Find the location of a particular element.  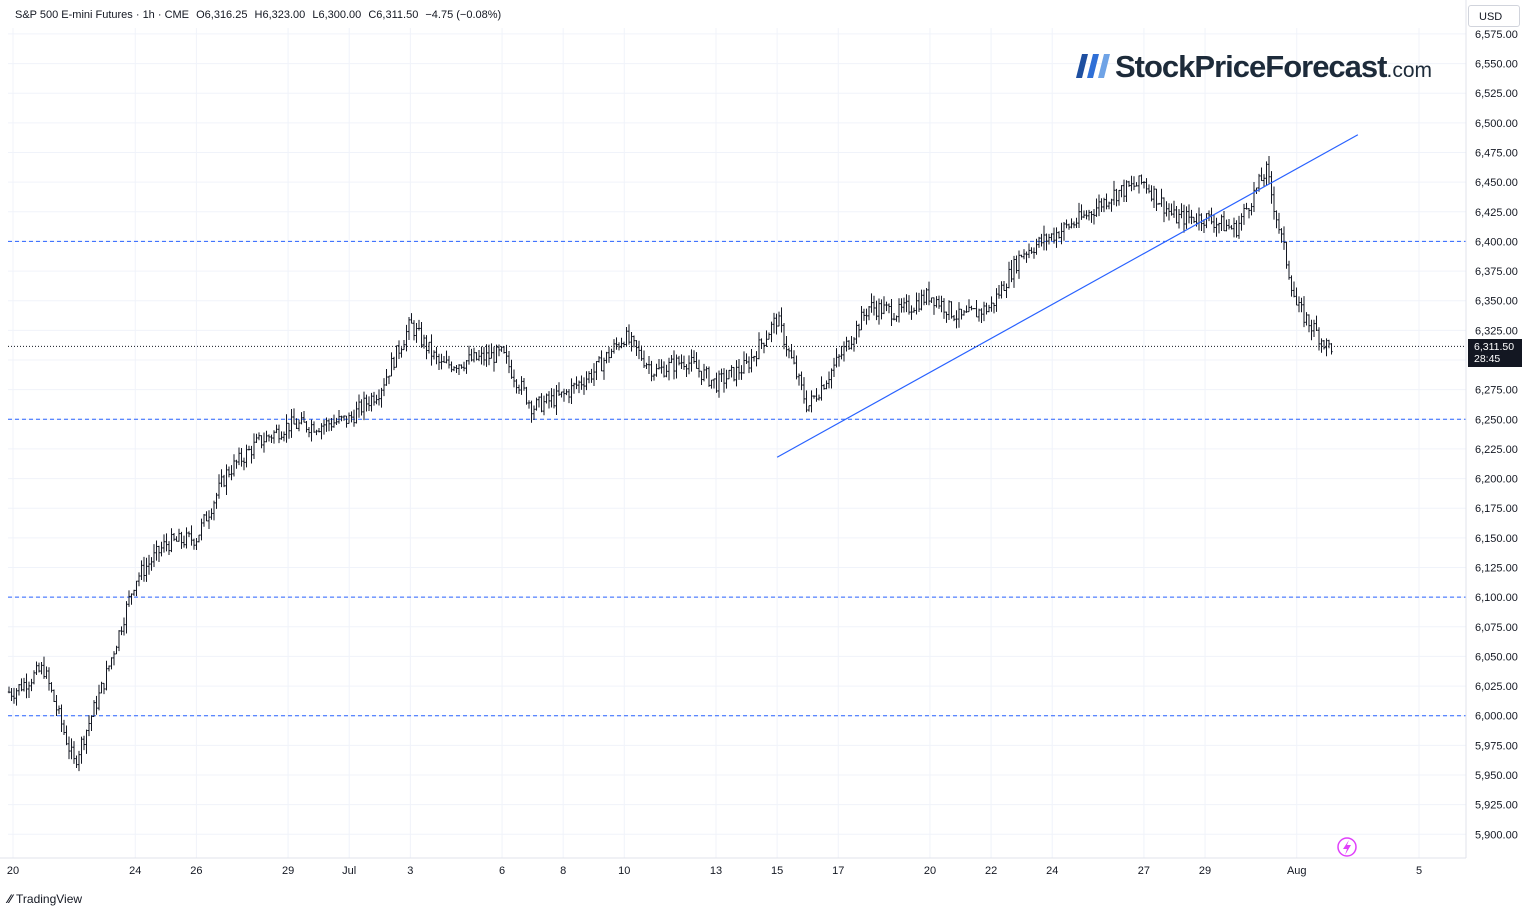

time-tick-label: 10 is located at coordinates (624, 871).